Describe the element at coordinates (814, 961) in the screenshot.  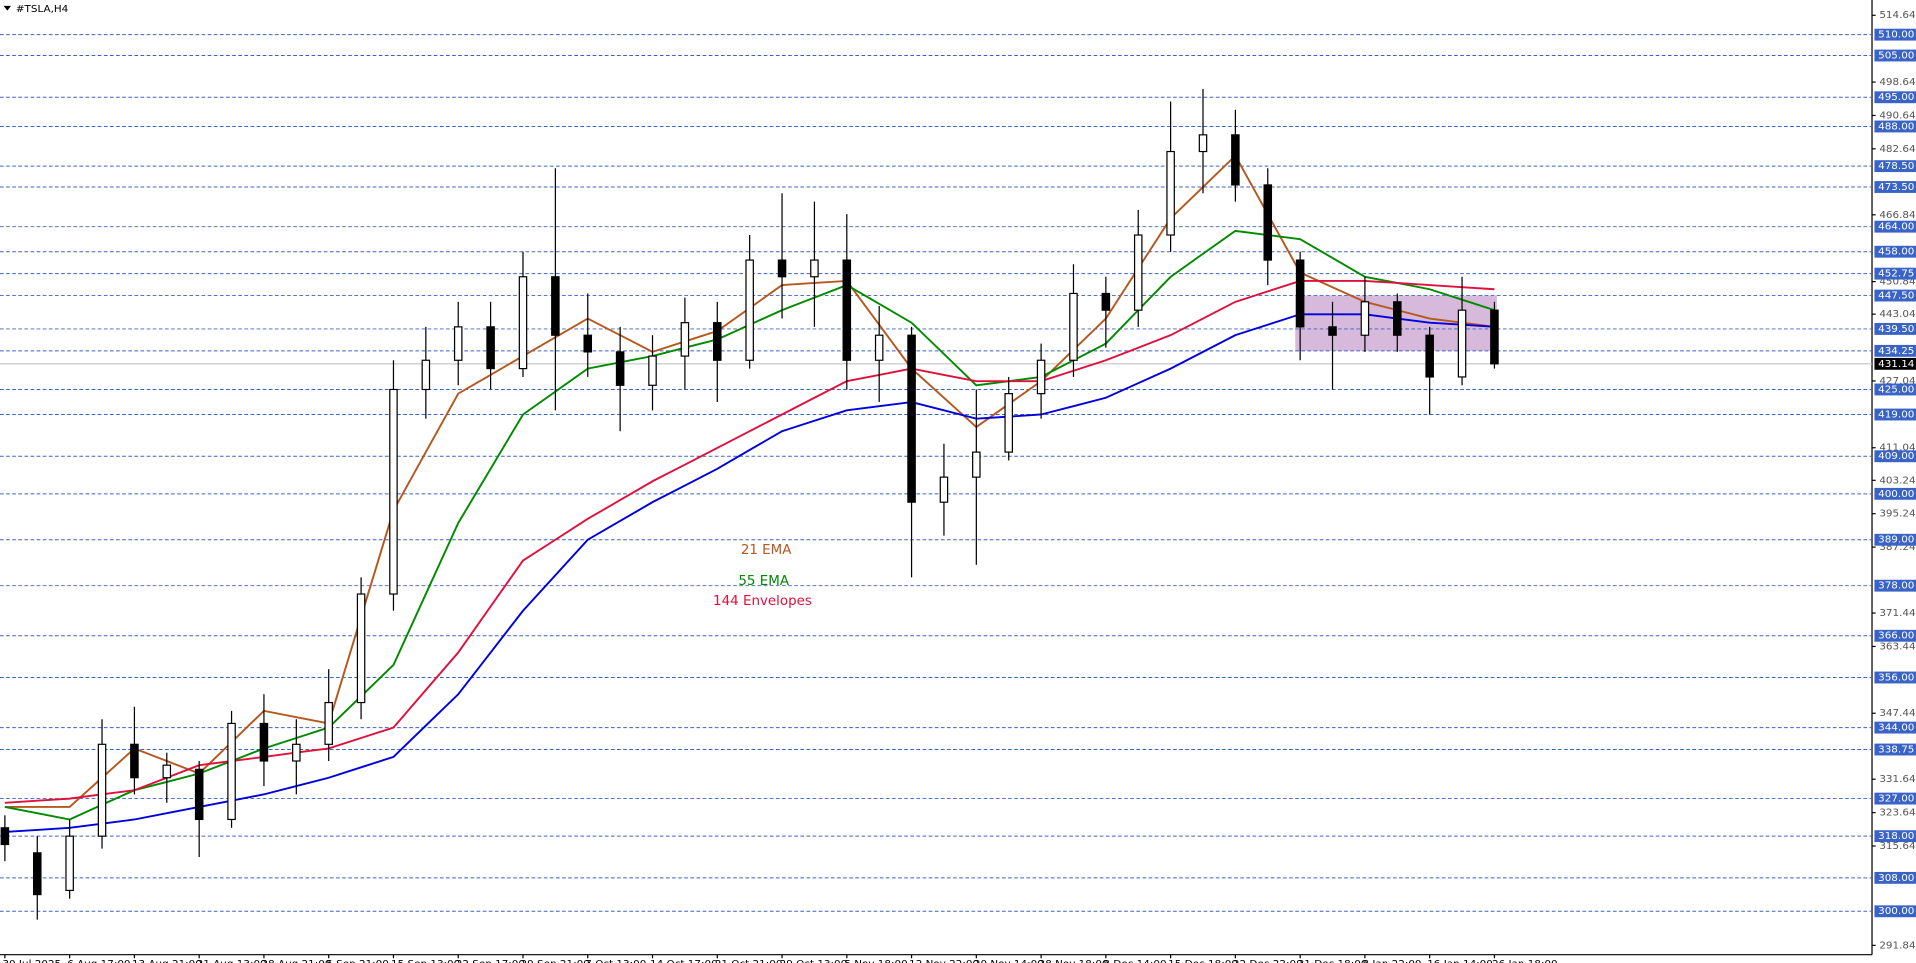
I see `x-tick-label: 29 Oct 13:00` at that location.